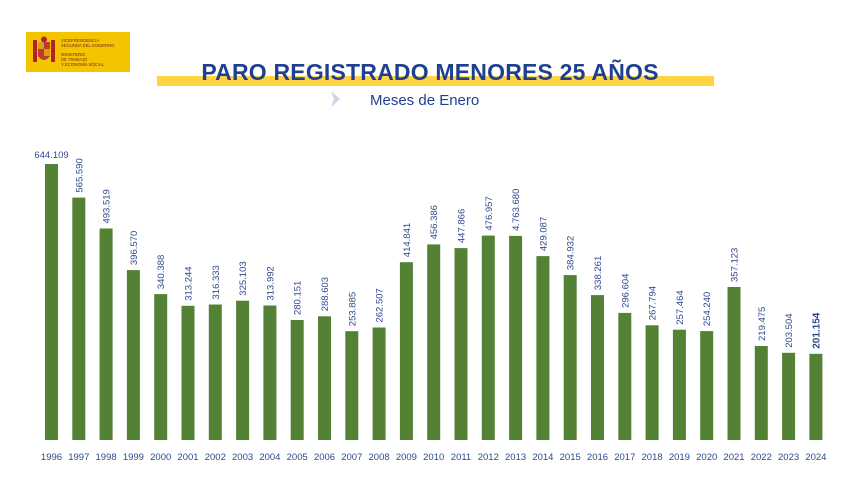 Image resolution: width=843 pixels, height=480 pixels. Describe the element at coordinates (488, 337) in the screenshot. I see `bar-2012` at that location.